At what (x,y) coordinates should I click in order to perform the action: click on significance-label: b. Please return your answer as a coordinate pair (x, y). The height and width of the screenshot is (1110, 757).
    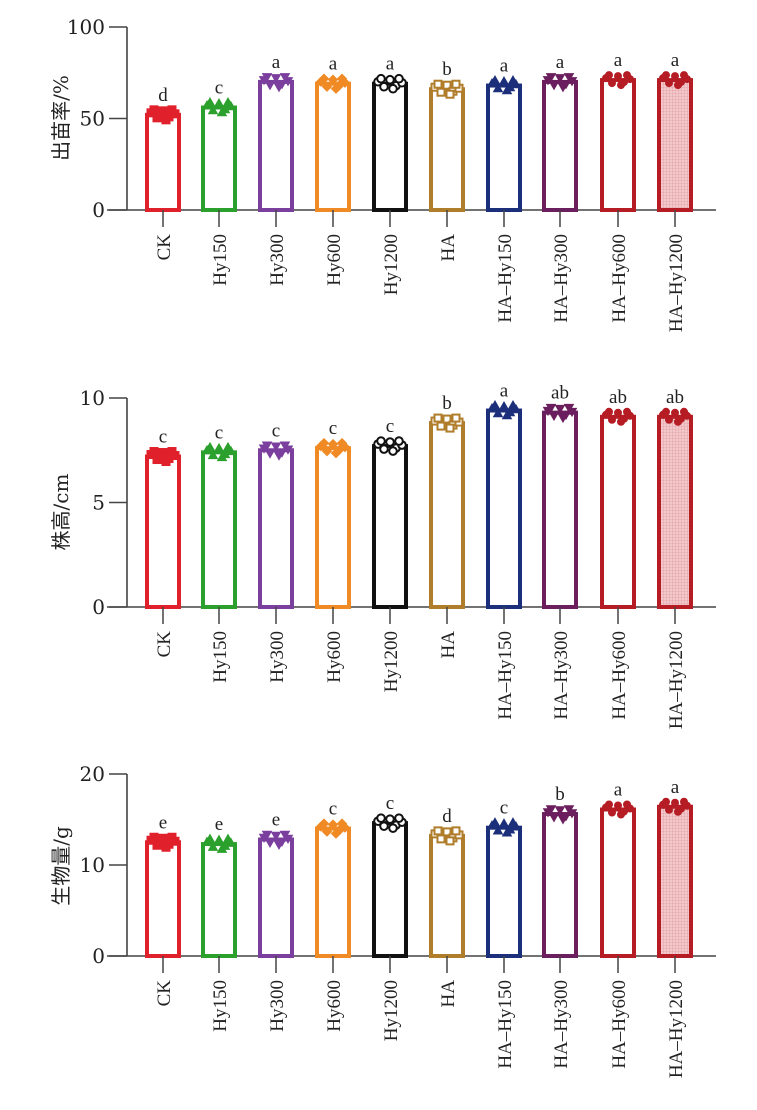
    Looking at the image, I should click on (447, 403).